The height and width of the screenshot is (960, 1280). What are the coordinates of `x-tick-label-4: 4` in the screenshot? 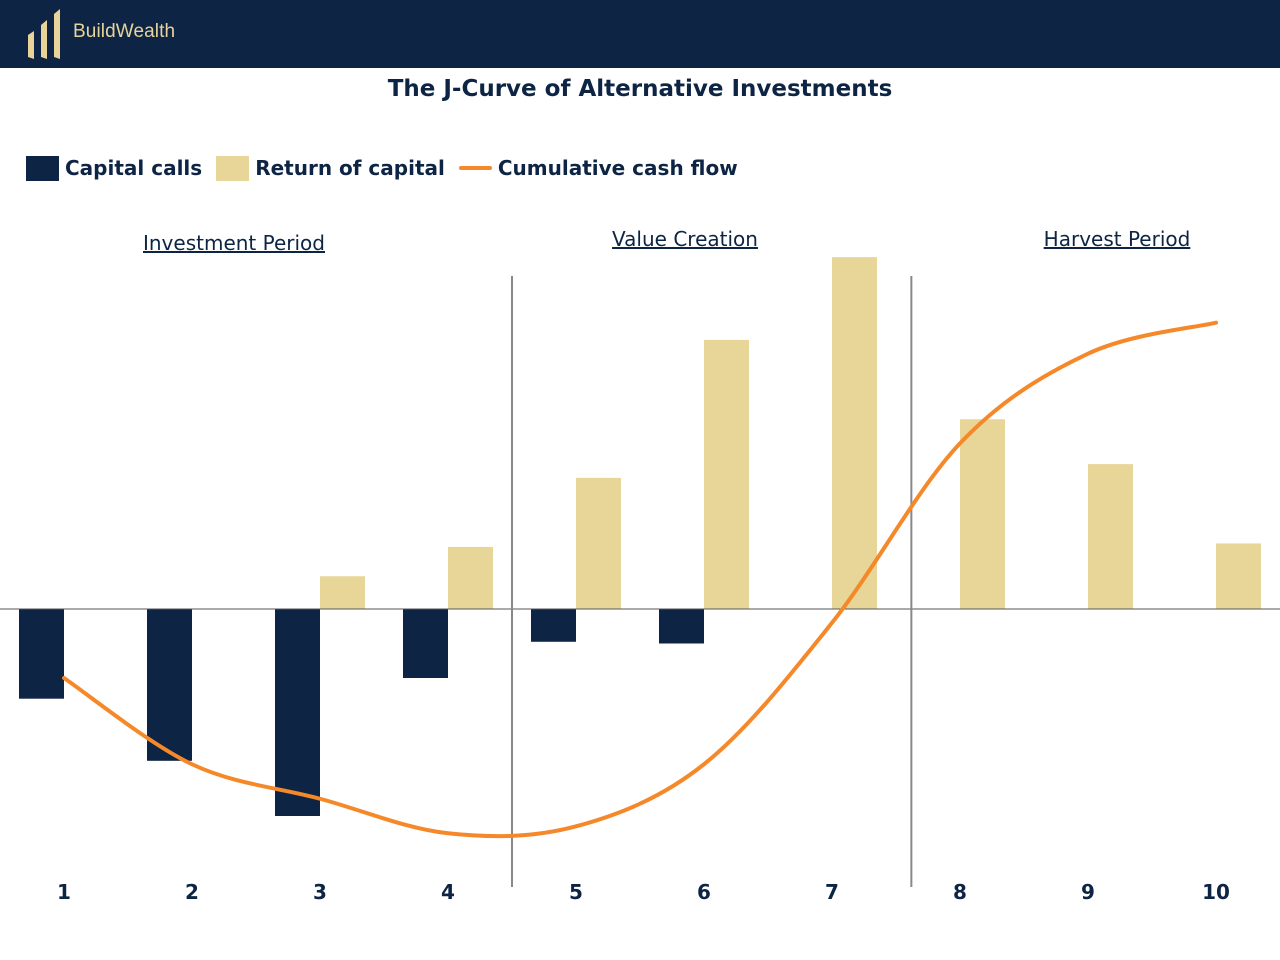 It's located at (448, 892).